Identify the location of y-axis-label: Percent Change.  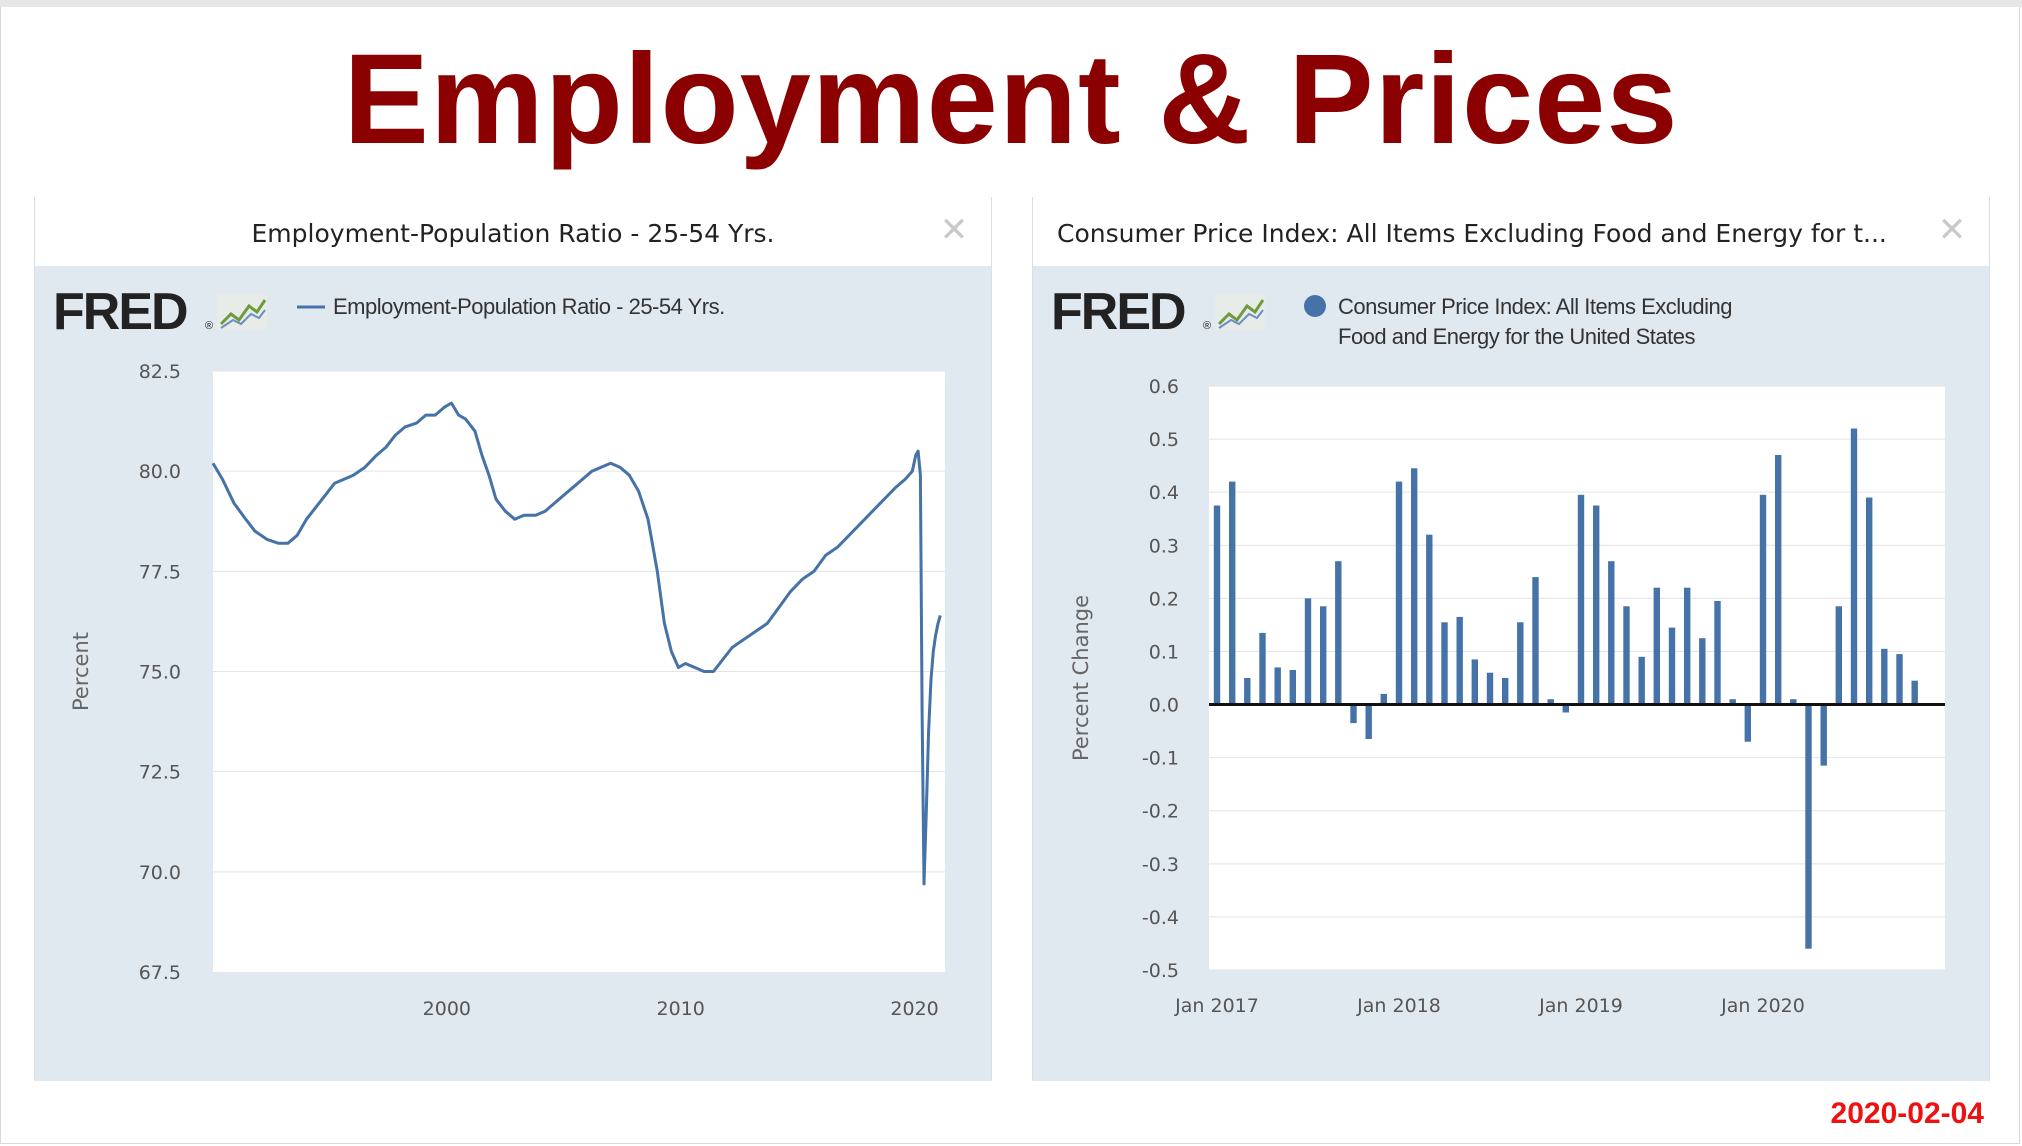
(1081, 678).